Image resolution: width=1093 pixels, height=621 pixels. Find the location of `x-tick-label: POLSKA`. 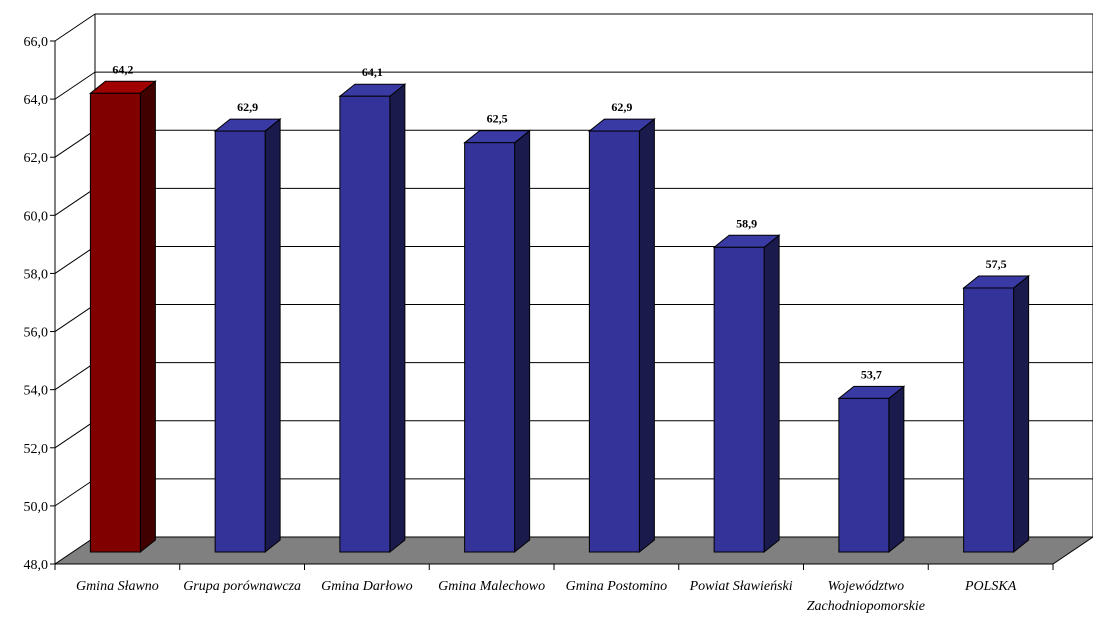

x-tick-label: POLSKA is located at coordinates (990, 586).